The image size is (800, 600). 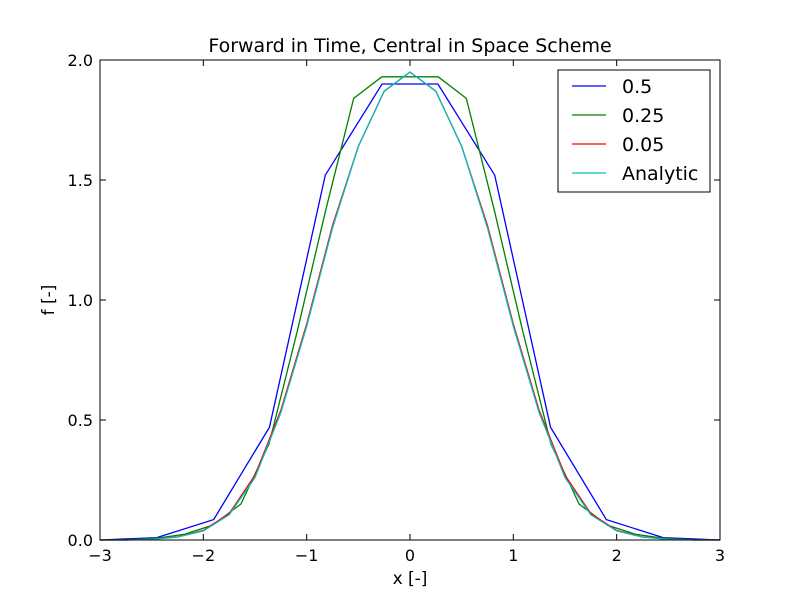 I want to click on legend-label-1: 0.25, so click(x=643, y=116).